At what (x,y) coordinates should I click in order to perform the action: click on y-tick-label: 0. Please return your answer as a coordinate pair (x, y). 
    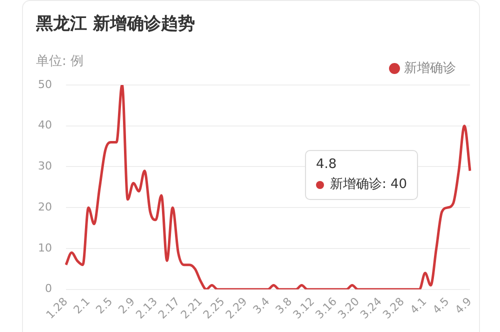
    Looking at the image, I should click on (48, 289).